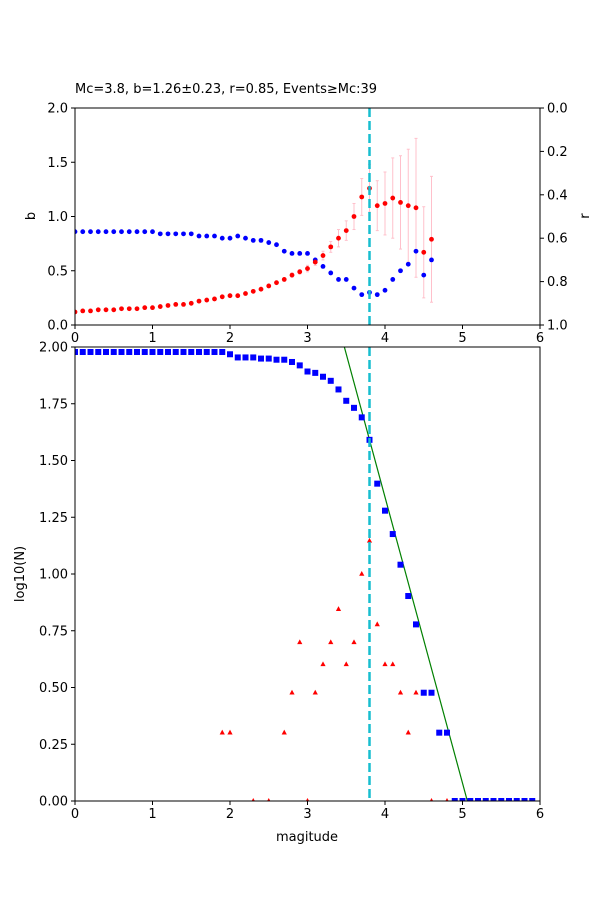  I want to click on right-y-tick-label: 0.4, so click(557, 195).